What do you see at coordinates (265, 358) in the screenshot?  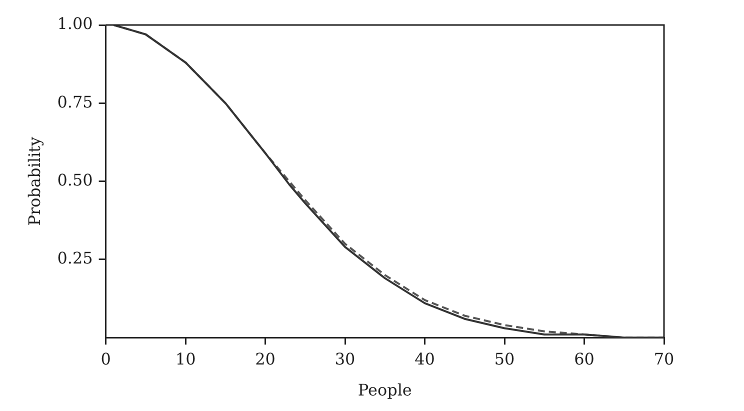 I see `x-tick-label: 20` at bounding box center [265, 358].